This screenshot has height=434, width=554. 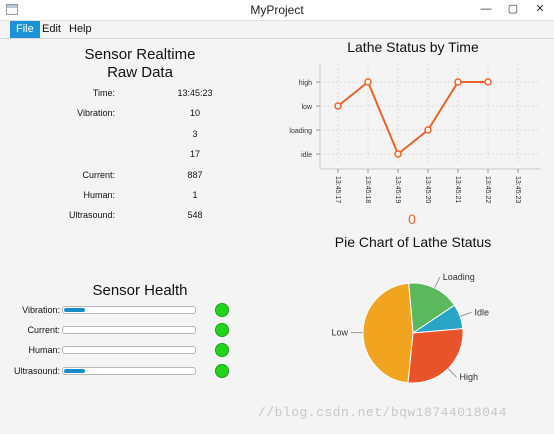 What do you see at coordinates (195, 93) in the screenshot?
I see `raw-row-value: 13:45:23` at bounding box center [195, 93].